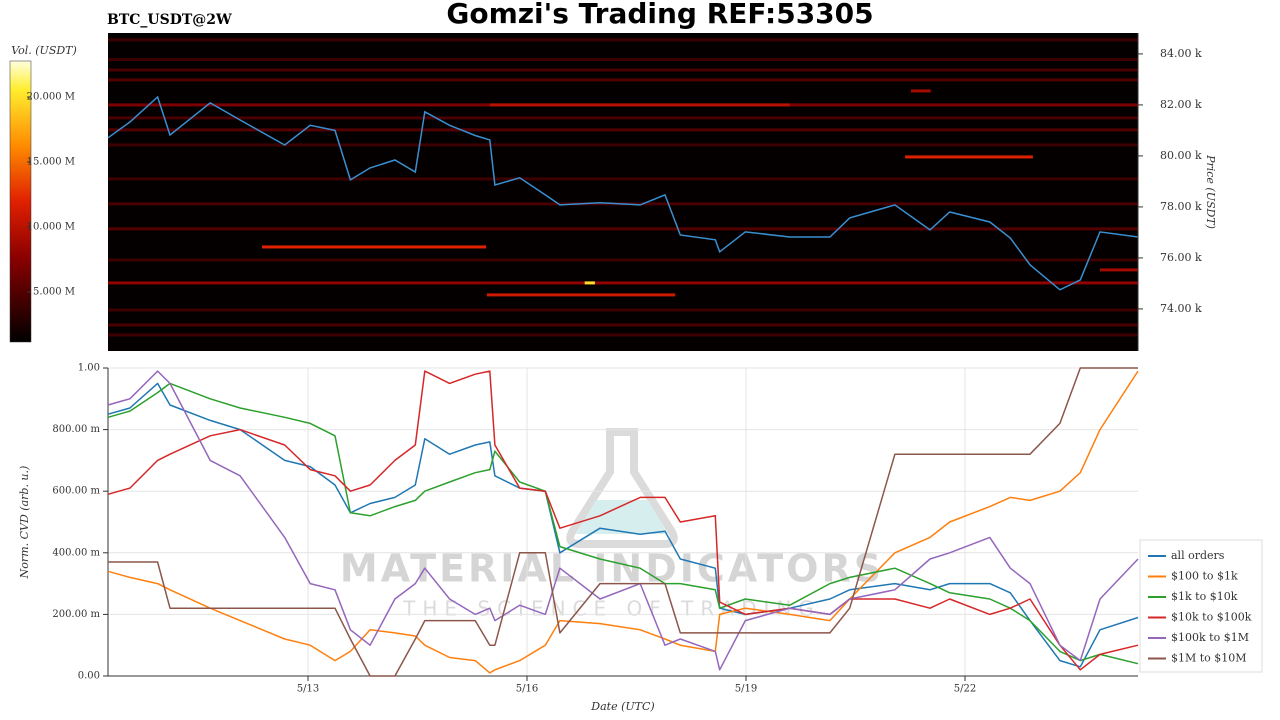 The height and width of the screenshot is (720, 1280). Describe the element at coordinates (622, 517) in the screenshot. I see `flask-liquid` at that location.